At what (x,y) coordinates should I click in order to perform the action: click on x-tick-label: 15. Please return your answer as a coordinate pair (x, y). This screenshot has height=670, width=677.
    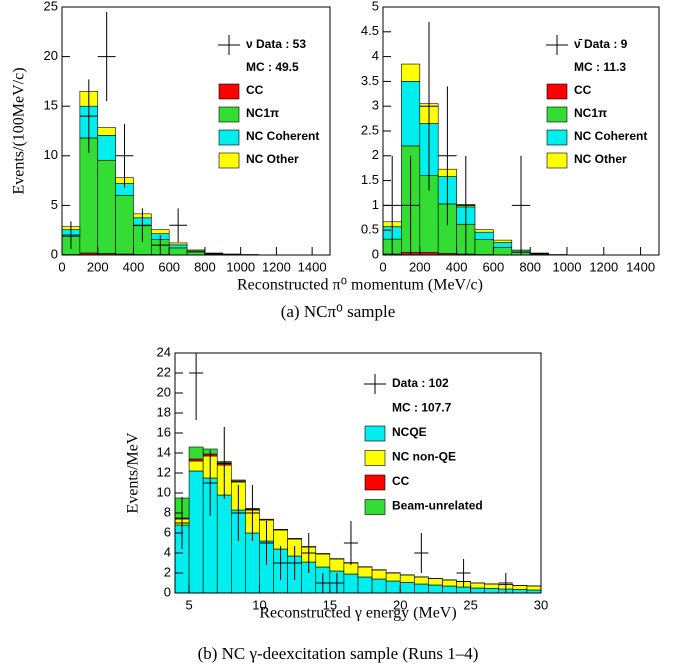
    Looking at the image, I should click on (330, 604).